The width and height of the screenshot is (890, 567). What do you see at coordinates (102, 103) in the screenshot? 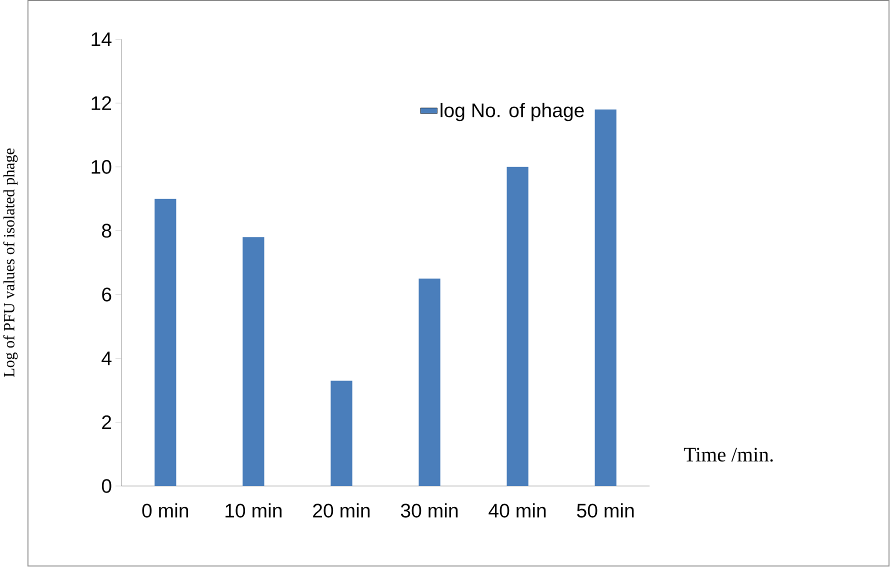
I see `y-tick-label: 12` at bounding box center [102, 103].